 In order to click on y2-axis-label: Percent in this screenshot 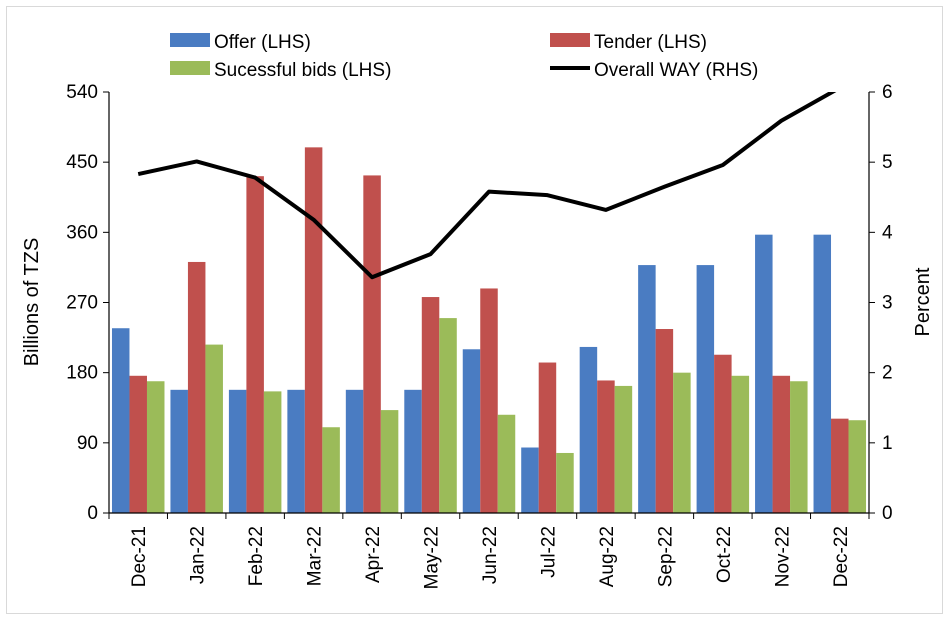, I will do `click(923, 301)`.